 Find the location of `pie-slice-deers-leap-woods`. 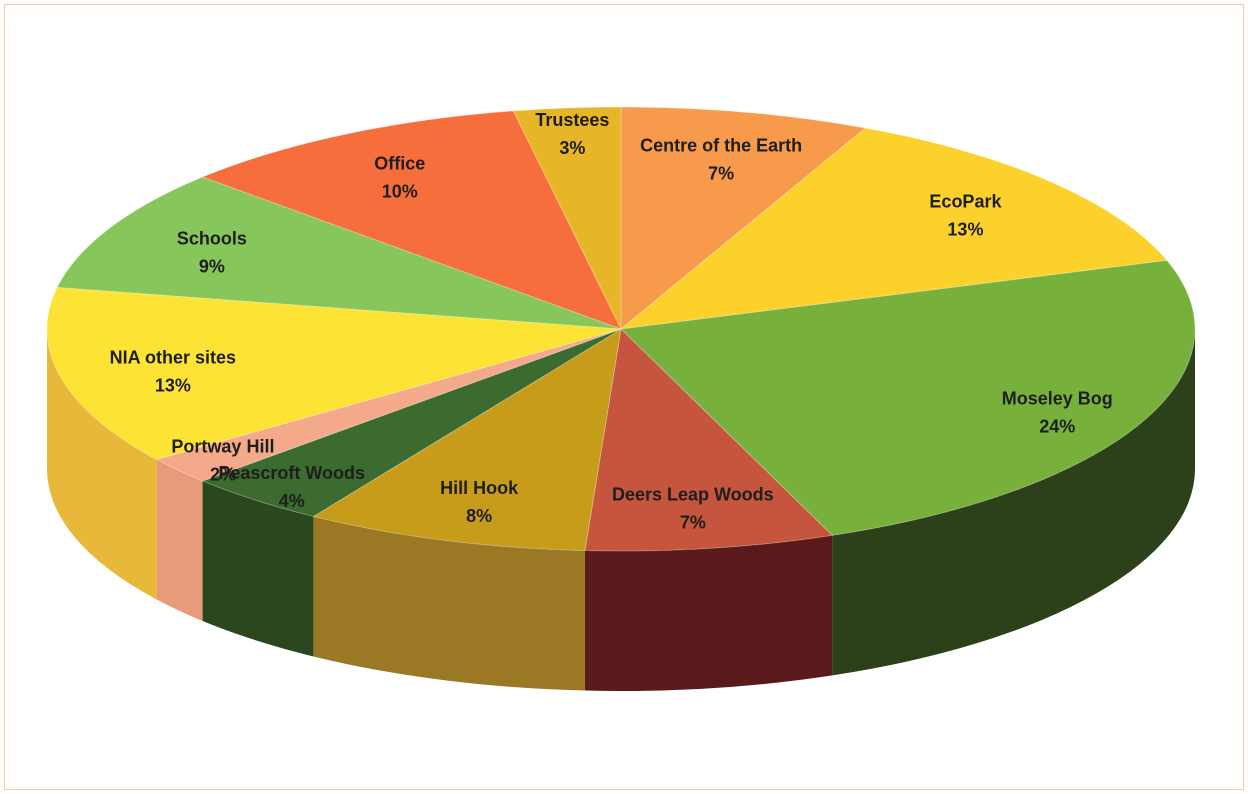

pie-slice-deers-leap-woods is located at coordinates (709, 439).